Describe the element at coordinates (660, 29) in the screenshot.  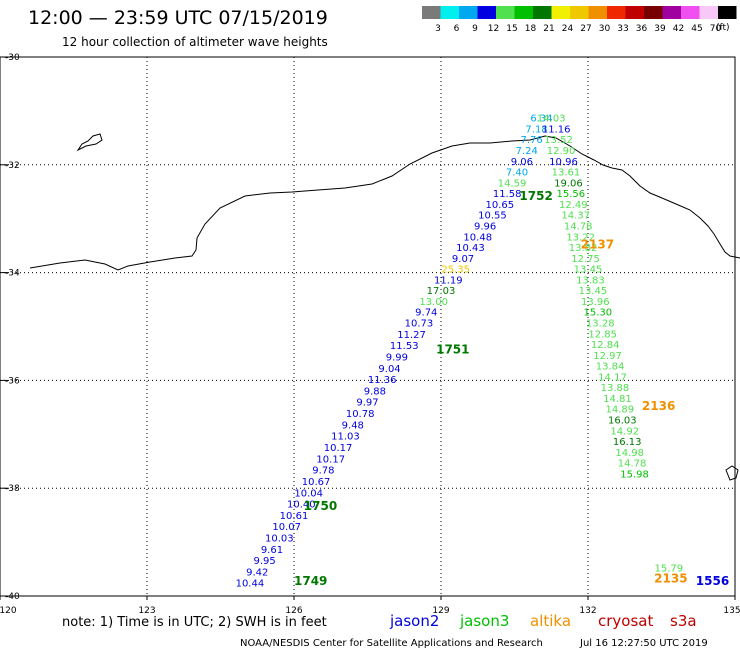
I see `color-scale-label: 39` at that location.